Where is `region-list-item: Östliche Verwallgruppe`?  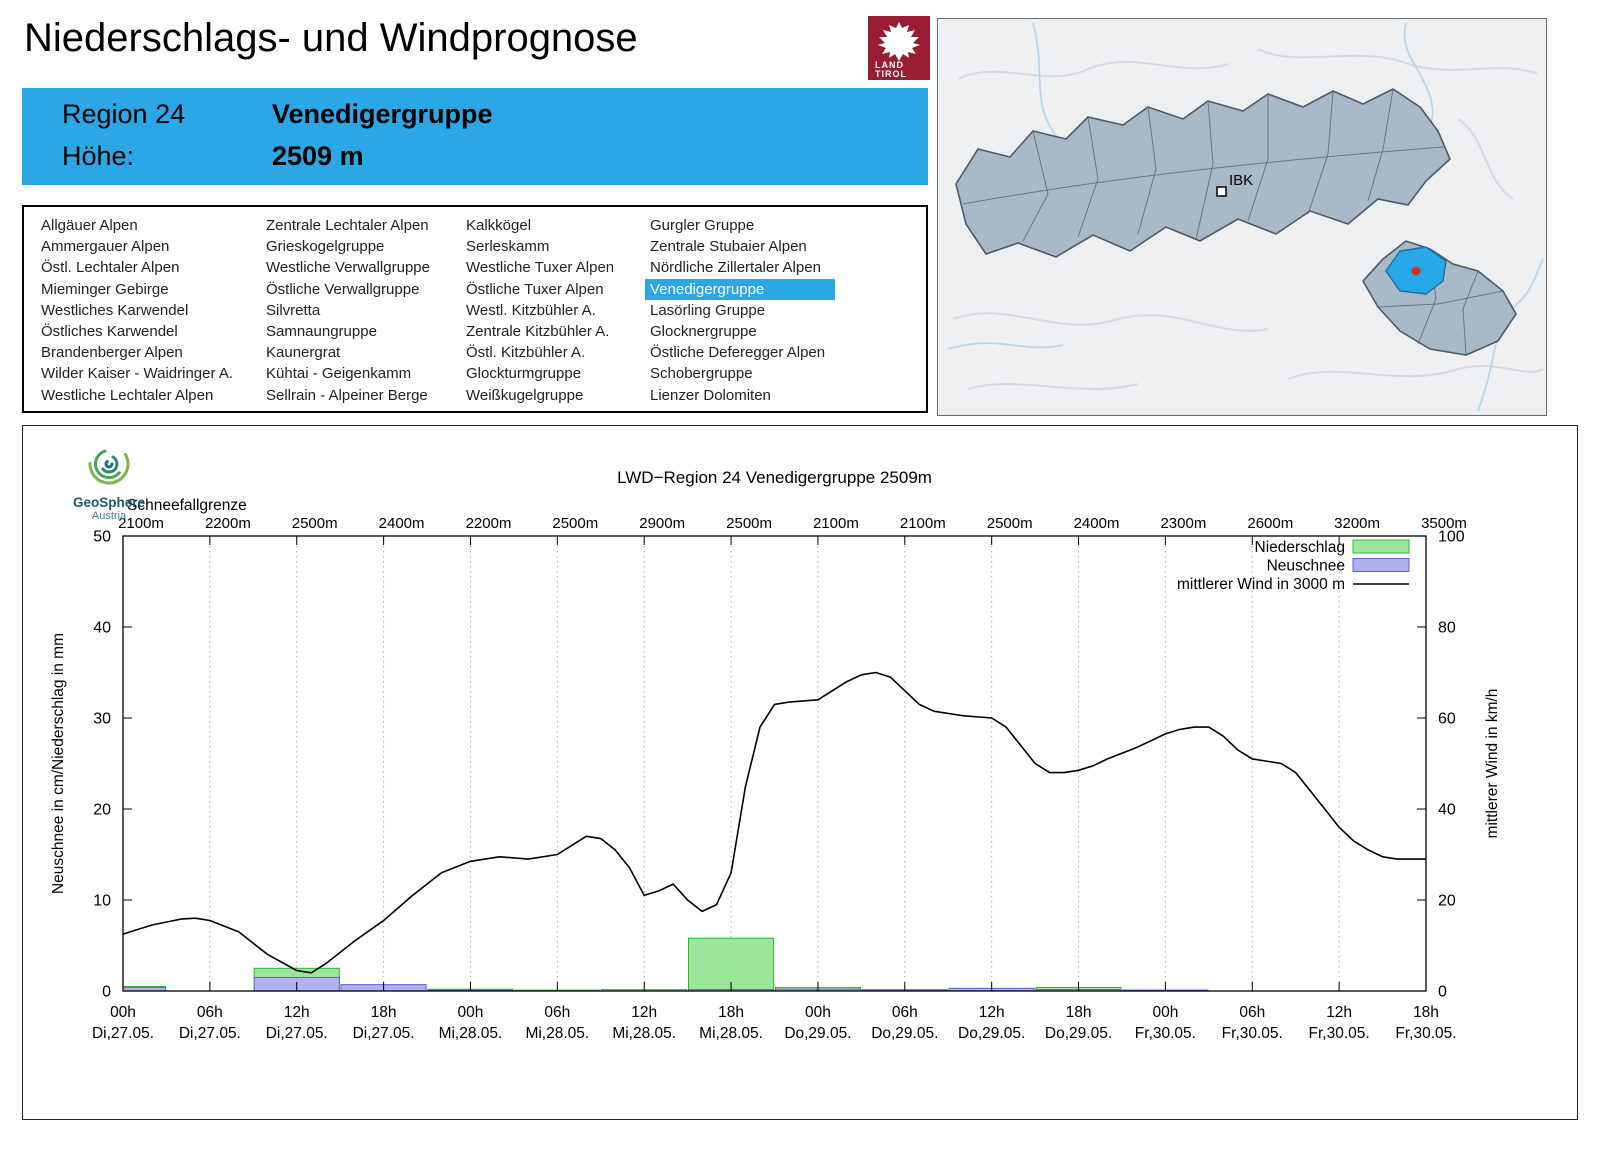
region-list-item: Östliche Verwallgruppe is located at coordinates (343, 289).